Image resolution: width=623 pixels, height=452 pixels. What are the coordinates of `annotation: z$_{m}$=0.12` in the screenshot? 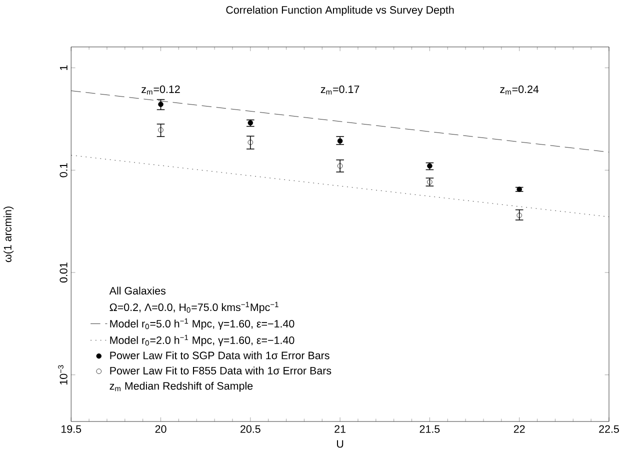 It's located at (161, 90).